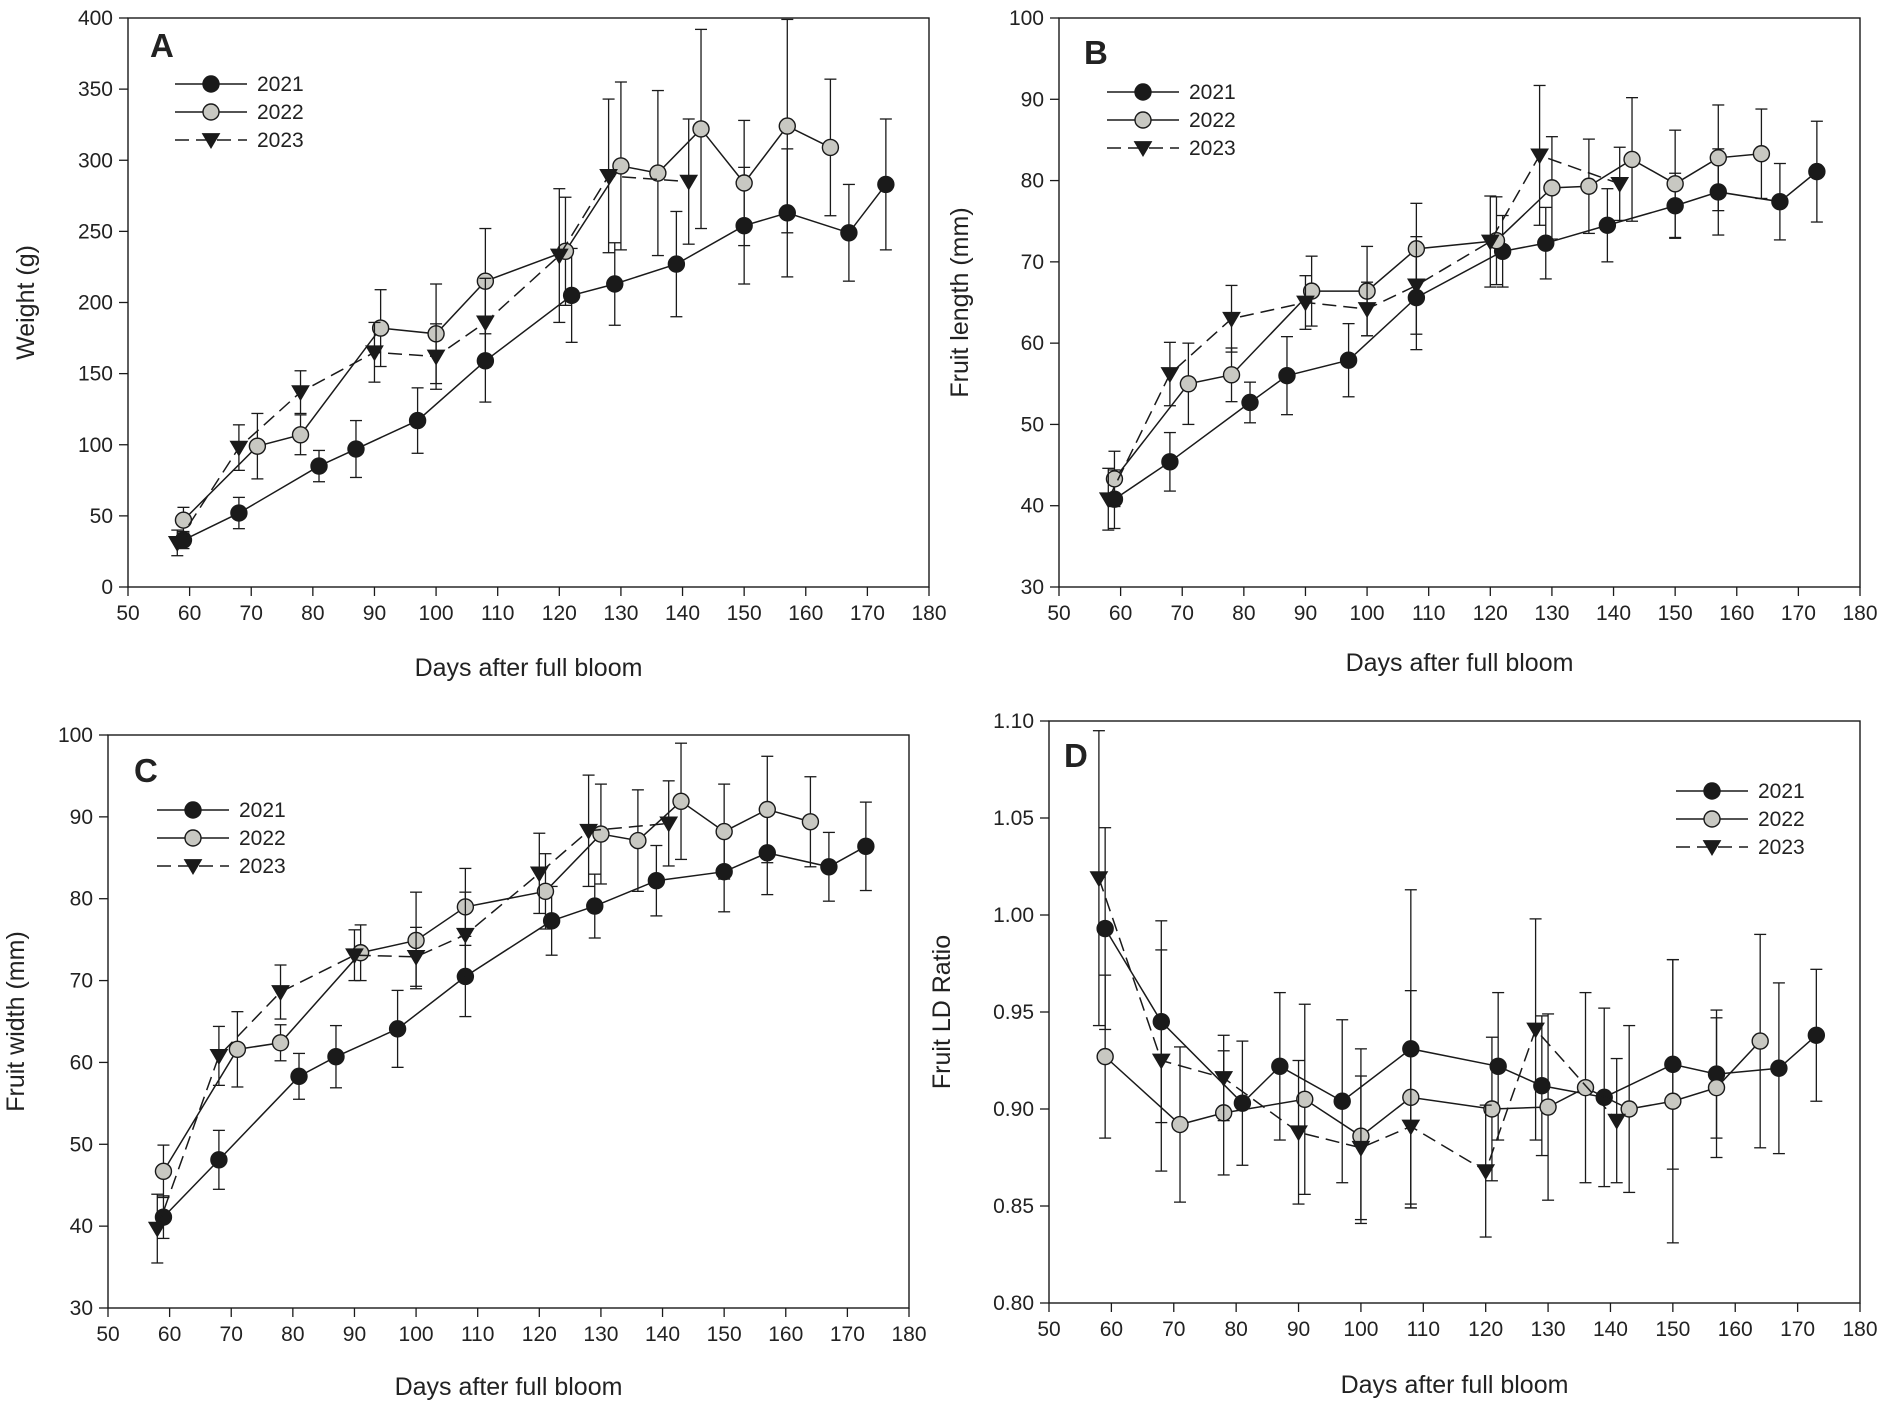 Image resolution: width=1882 pixels, height=1408 pixels. I want to click on y-tick-label: 30, so click(1032, 587).